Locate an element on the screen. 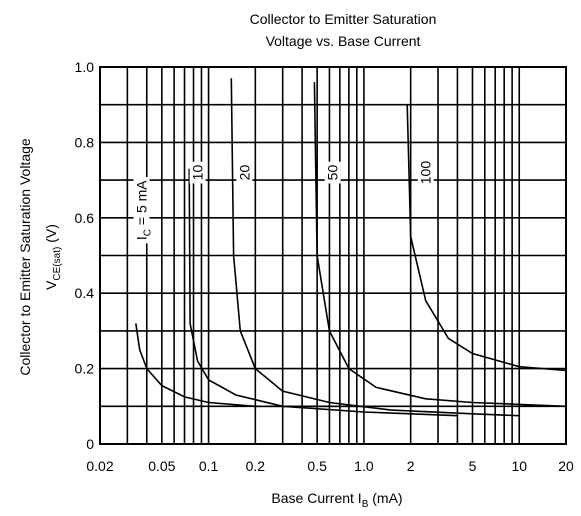 The height and width of the screenshot is (516, 581). x-axis-label: Base Current IB (mA) is located at coordinates (336, 500).